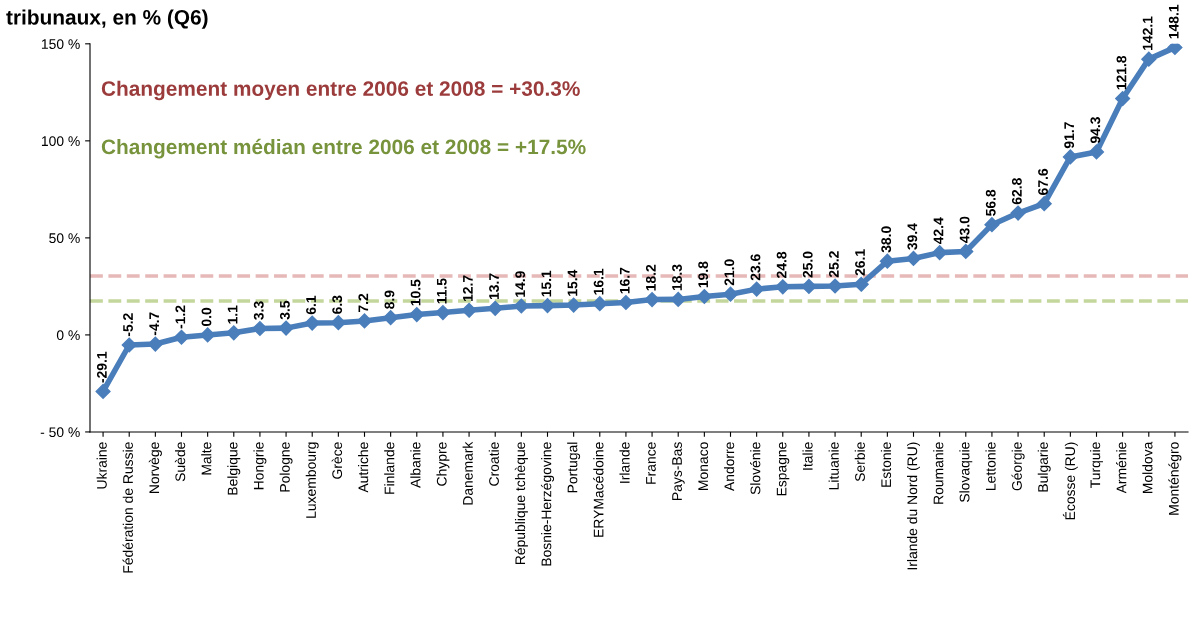  Describe the element at coordinates (520, 284) in the screenshot. I see `text: 14.9` at that location.